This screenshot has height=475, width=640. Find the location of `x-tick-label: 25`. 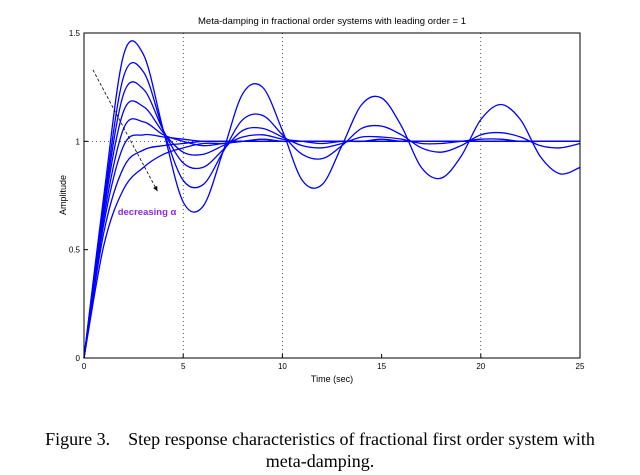

x-tick-label: 25 is located at coordinates (580, 366).